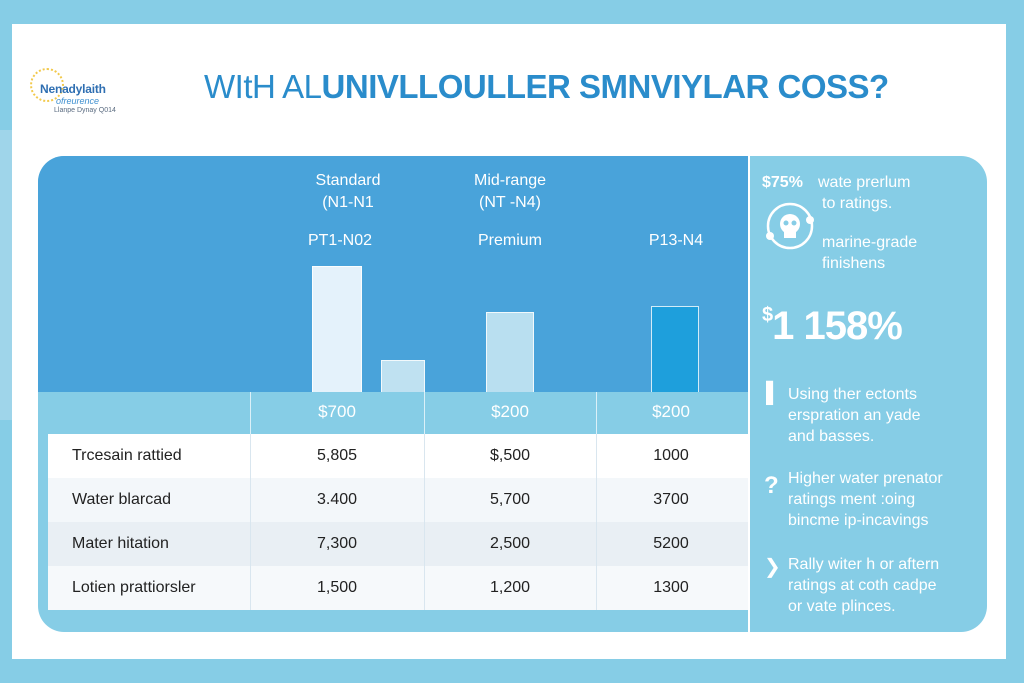  I want to click on cell: 1300, so click(671, 587).